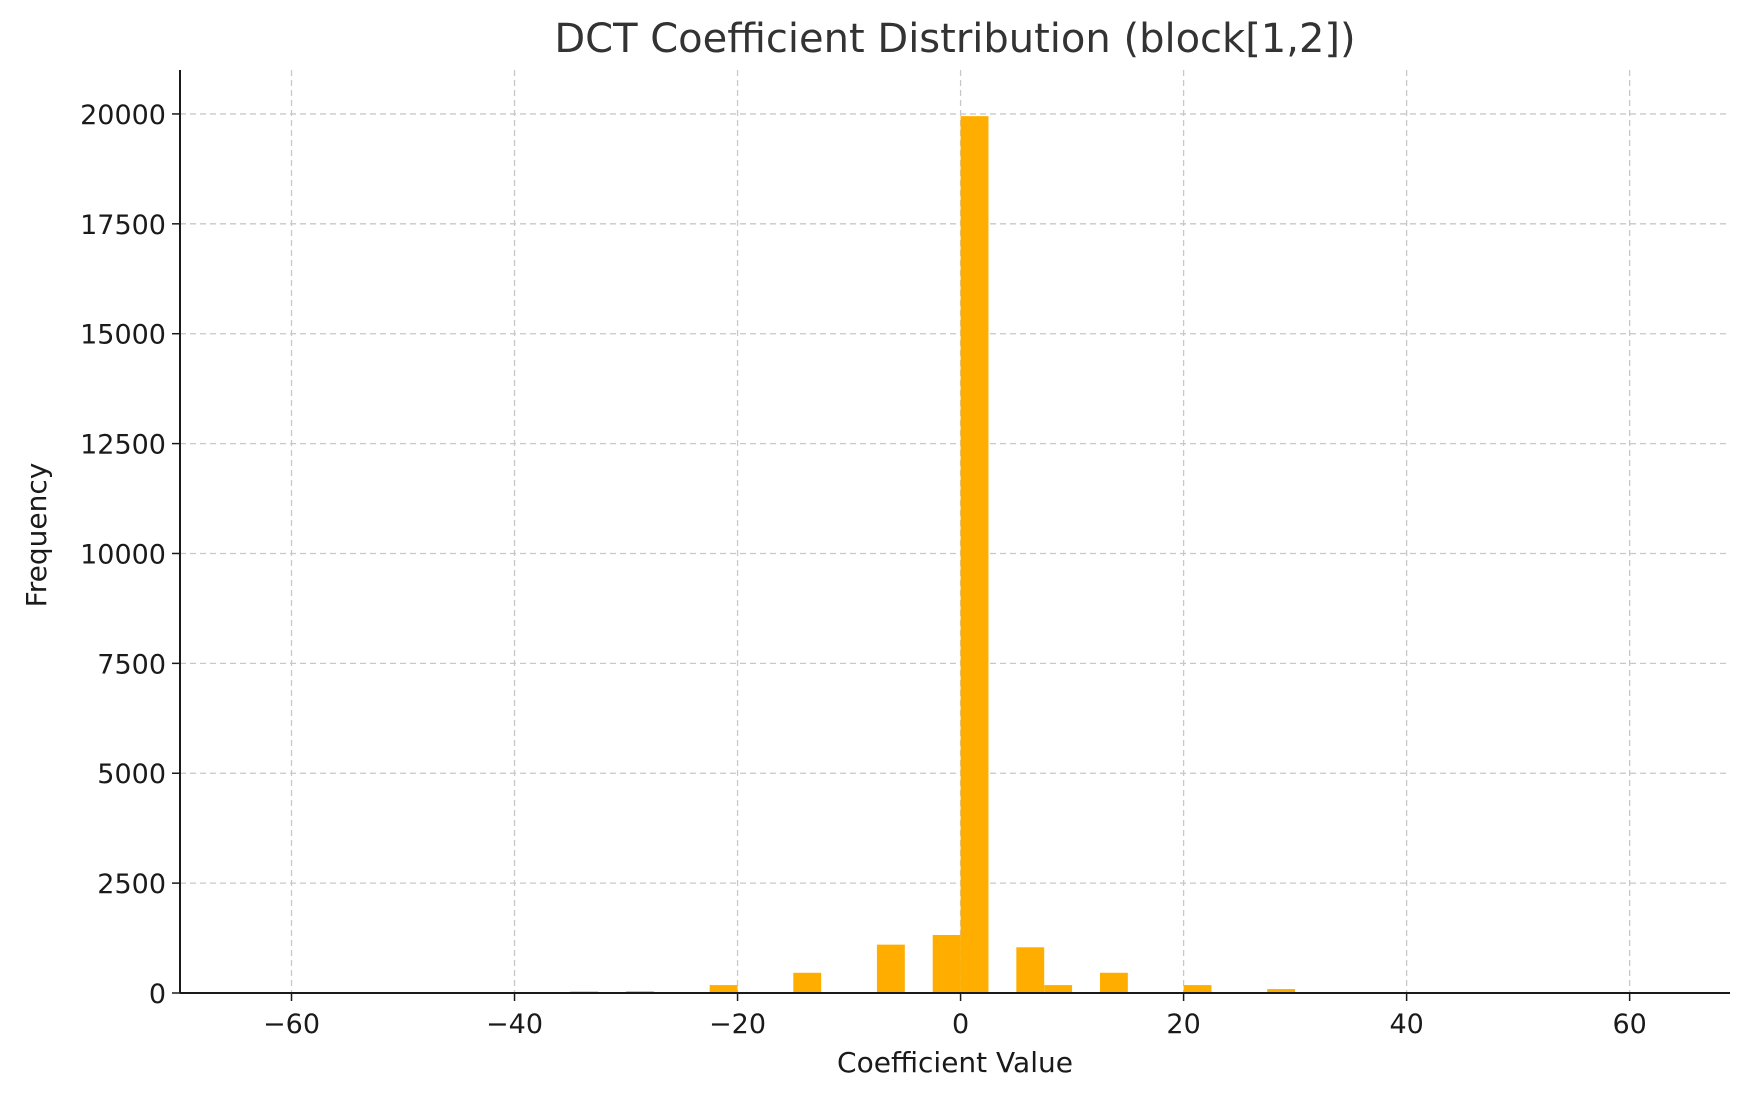 The image size is (1750, 1101). What do you see at coordinates (1406, 1024) in the screenshot?
I see `x-tick-label-5: 40` at bounding box center [1406, 1024].